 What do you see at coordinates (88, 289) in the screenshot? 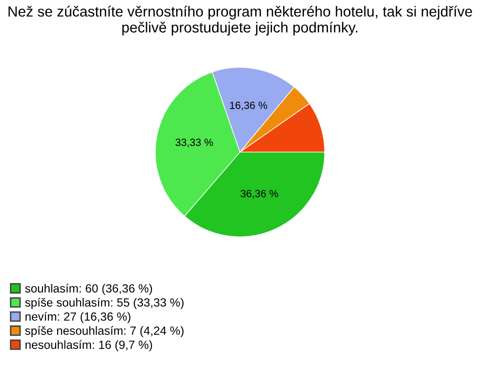
I see `legend-label: souhlasím: 60 (36,36 %)` at bounding box center [88, 289].